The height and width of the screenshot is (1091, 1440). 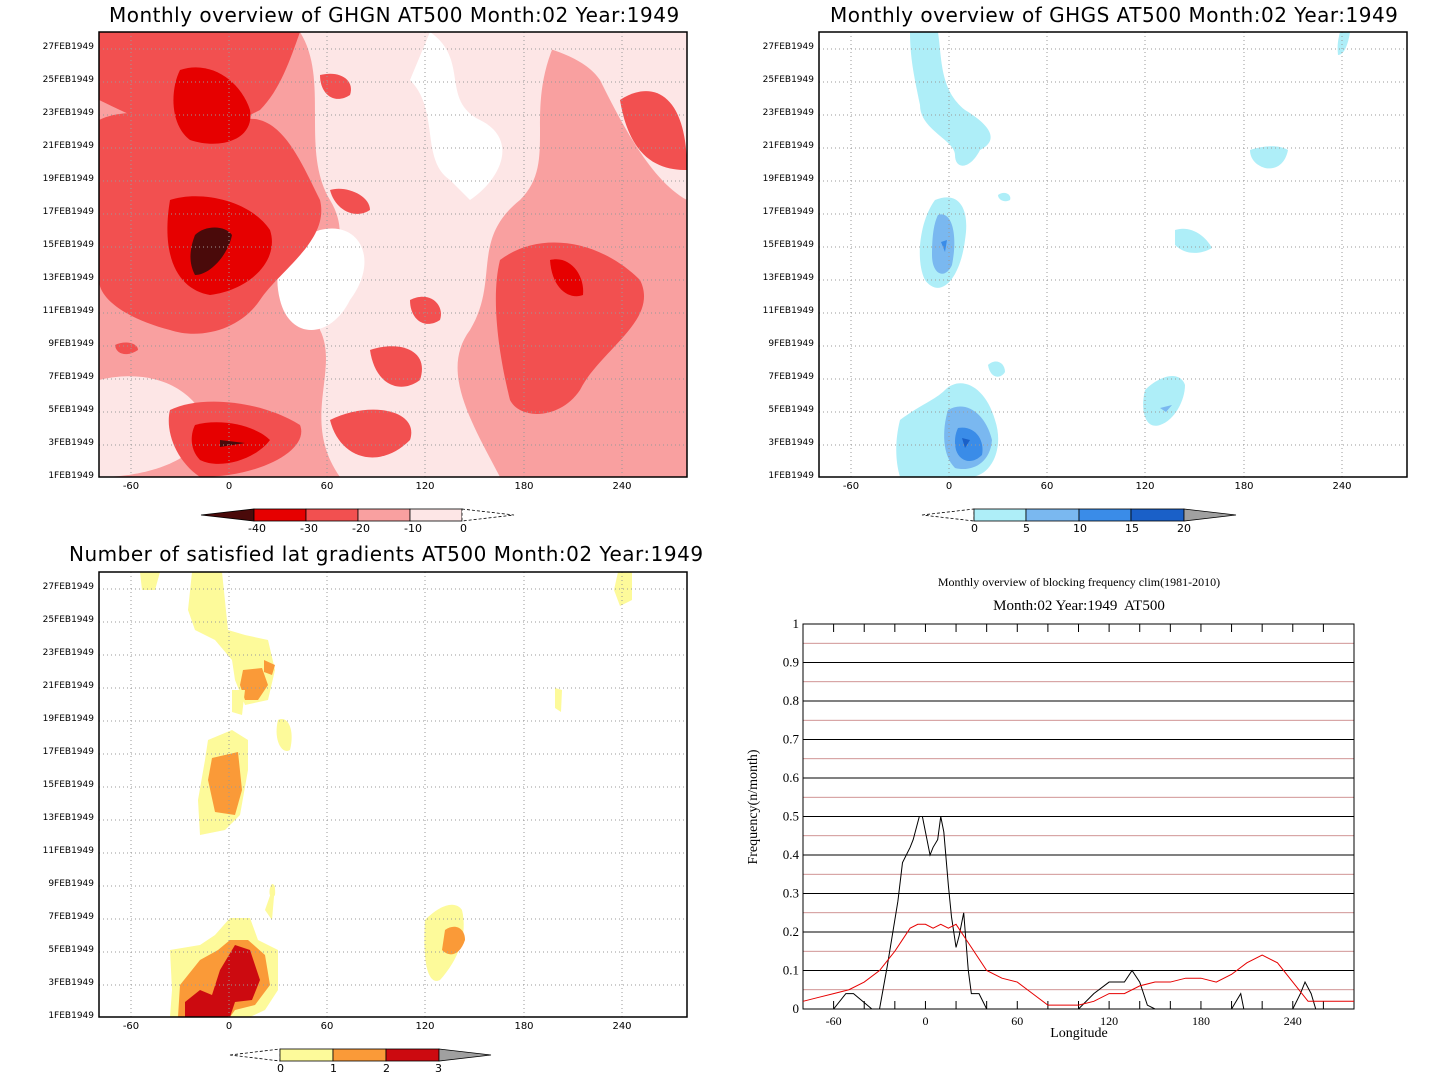 I want to click on latgrad-cb-label: 0, so click(x=280, y=1068).